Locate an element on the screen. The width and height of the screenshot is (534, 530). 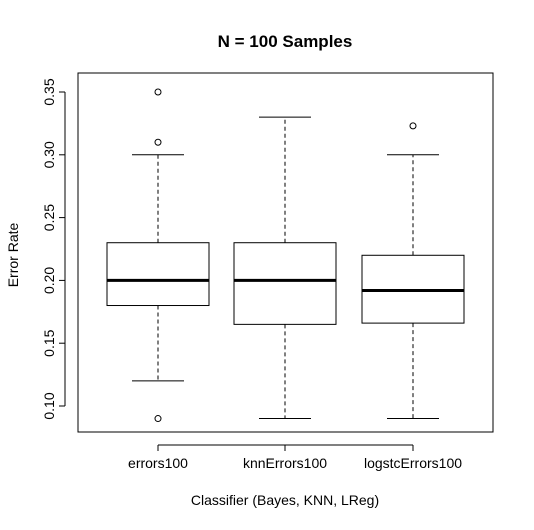
x-axis-label: Classifier (Bayes, KNN, LReg) is located at coordinates (285, 500).